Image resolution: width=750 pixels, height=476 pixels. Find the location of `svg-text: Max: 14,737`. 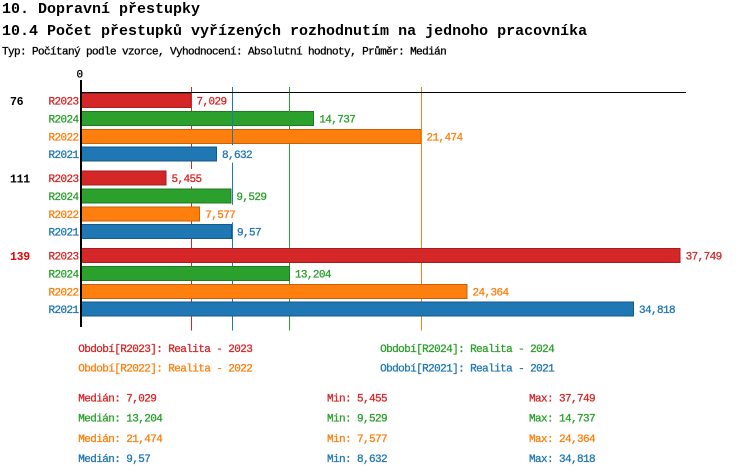

svg-text: Max: 14,737 is located at coordinates (562, 420).